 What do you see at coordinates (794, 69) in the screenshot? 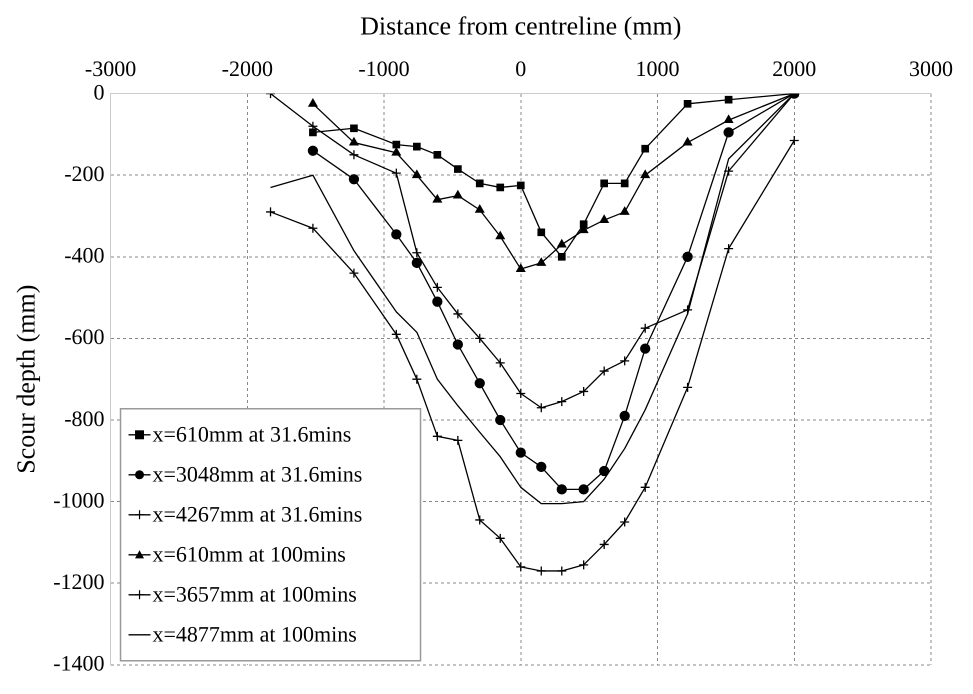
I see `x-tick-label: 2000` at bounding box center [794, 69].